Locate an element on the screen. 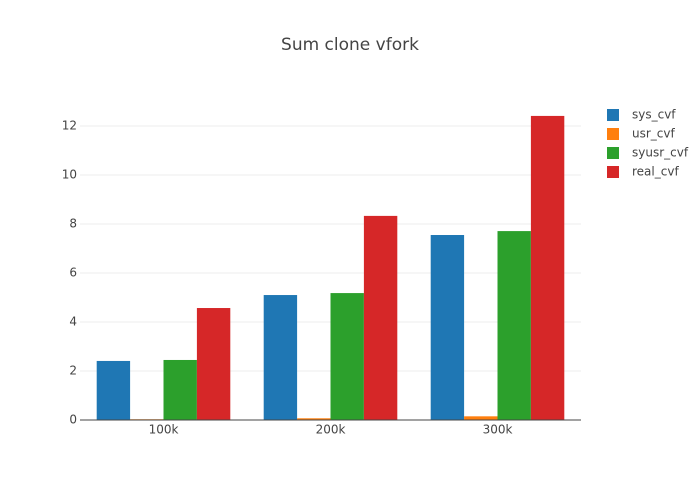 The width and height of the screenshot is (700, 500). legend-label: syusr_cvf is located at coordinates (660, 153).